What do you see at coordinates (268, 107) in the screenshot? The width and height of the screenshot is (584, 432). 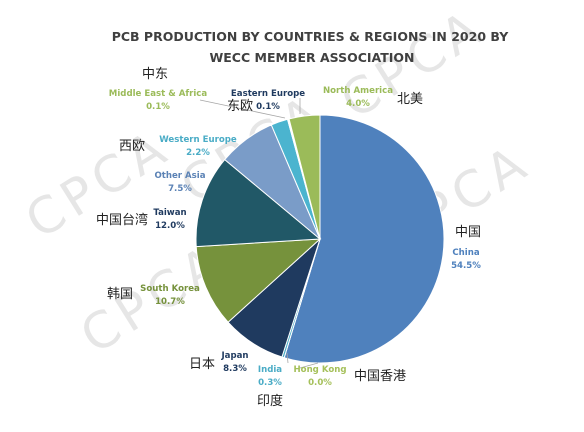 I see `label-eastern-europe-value: 0.1%` at bounding box center [268, 107].